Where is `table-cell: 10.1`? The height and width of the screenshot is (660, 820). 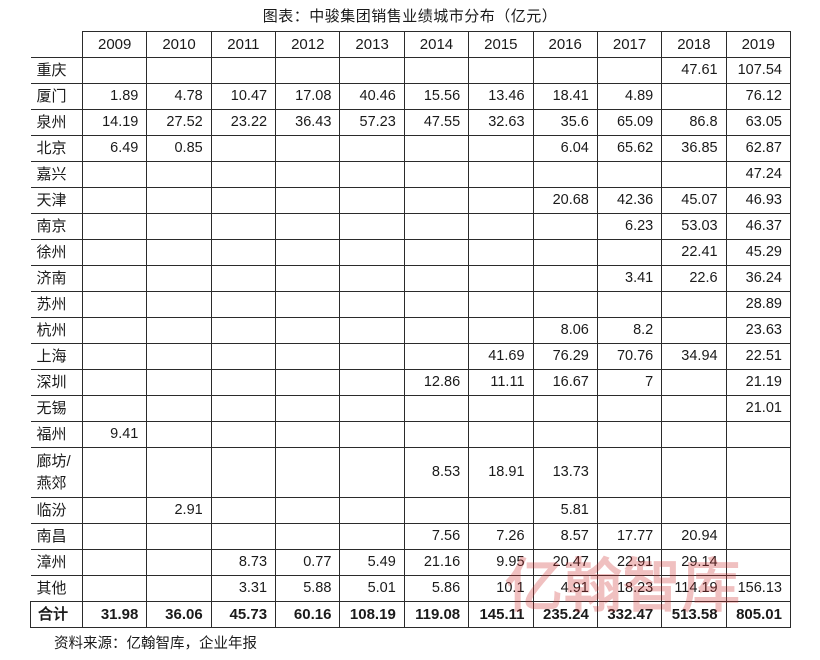 table-cell: 10.1 is located at coordinates (501, 588).